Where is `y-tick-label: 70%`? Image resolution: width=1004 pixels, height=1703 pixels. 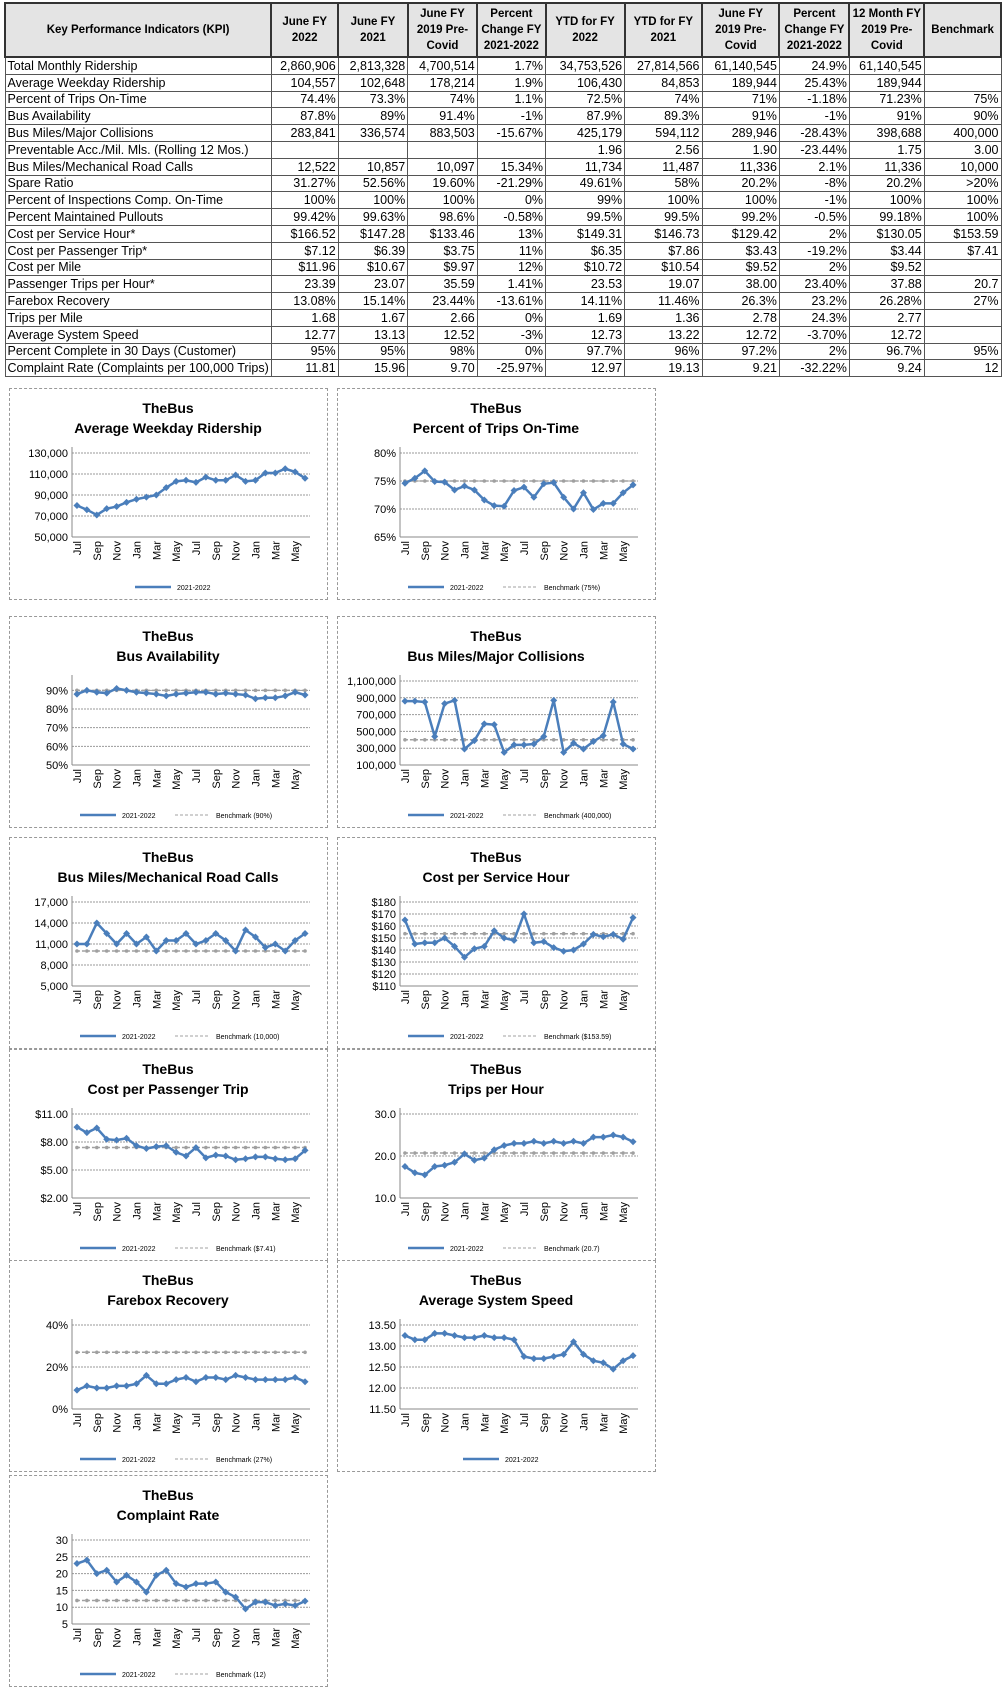
y-tick-label: 70% is located at coordinates (57, 729).